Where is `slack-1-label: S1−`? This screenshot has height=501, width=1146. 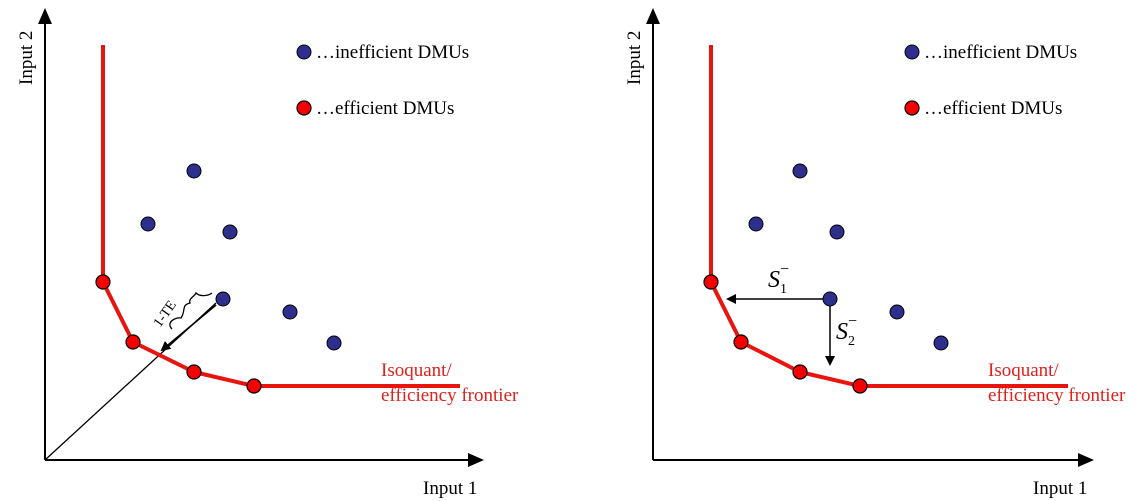
slack-1-label: S1− is located at coordinates (778, 279).